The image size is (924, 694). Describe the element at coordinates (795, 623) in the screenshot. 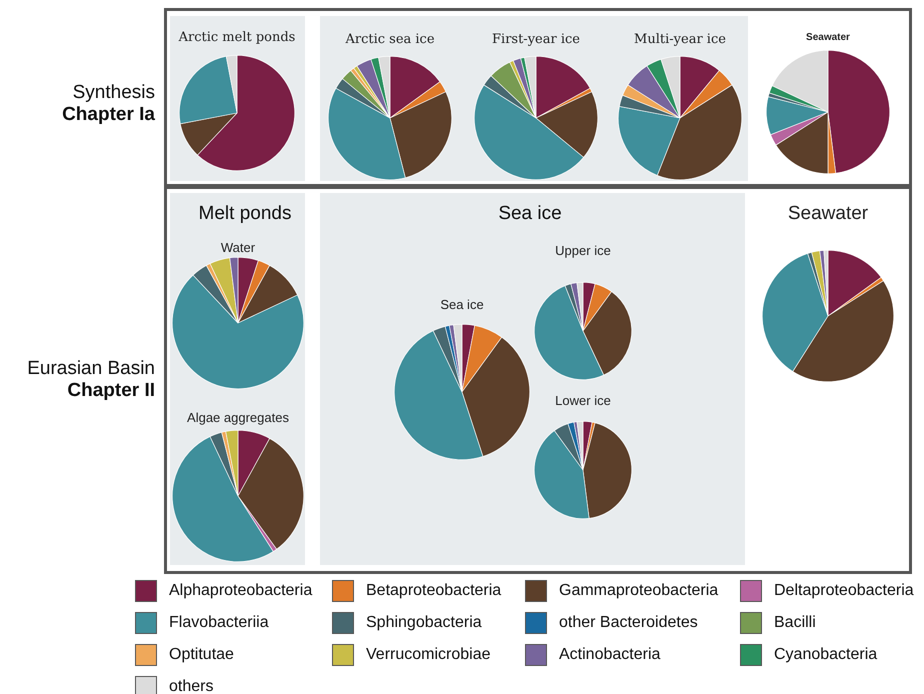

I see `legend-label: Bacilli` at that location.